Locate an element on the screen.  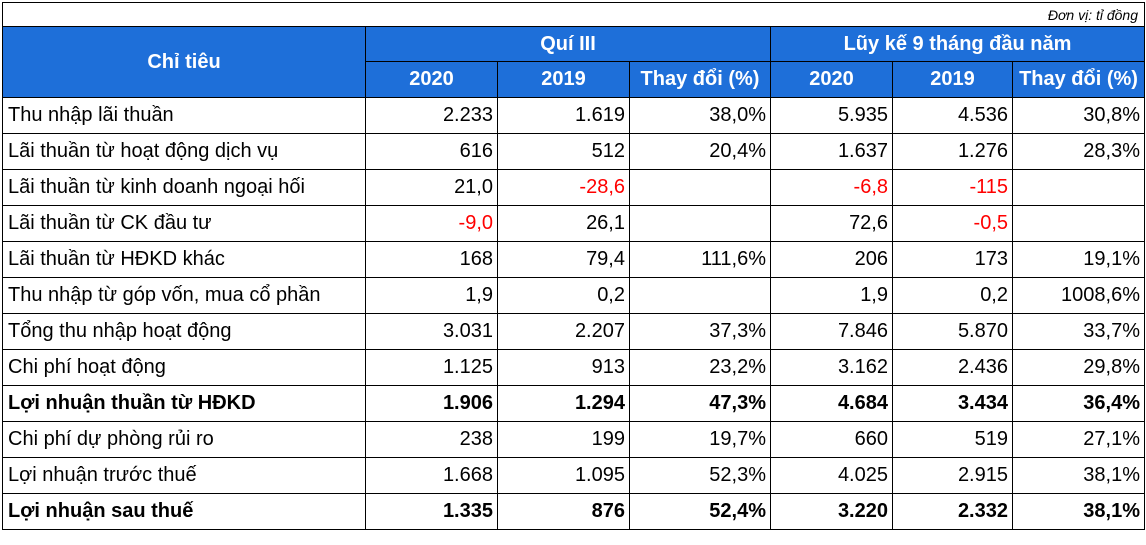
column-header-q3-2020: 2020 is located at coordinates (431, 79).